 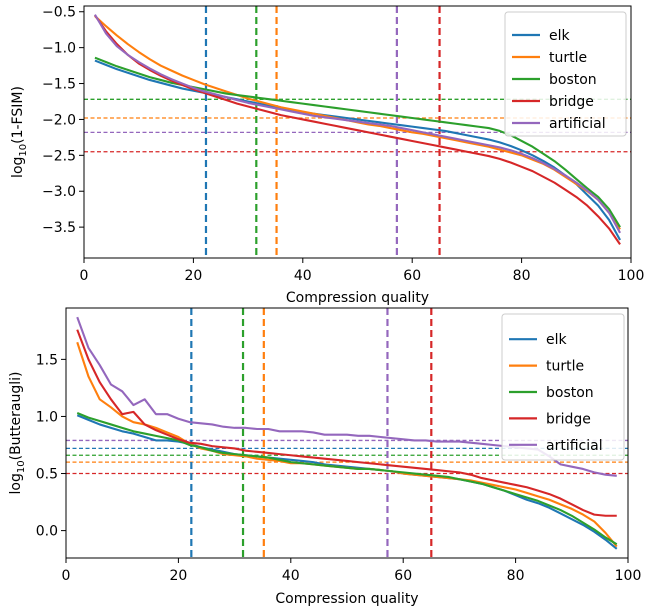 What do you see at coordinates (18, 115) in the screenshot?
I see `y-axis-label-suffix: (1-FSIM)` at bounding box center [18, 115].